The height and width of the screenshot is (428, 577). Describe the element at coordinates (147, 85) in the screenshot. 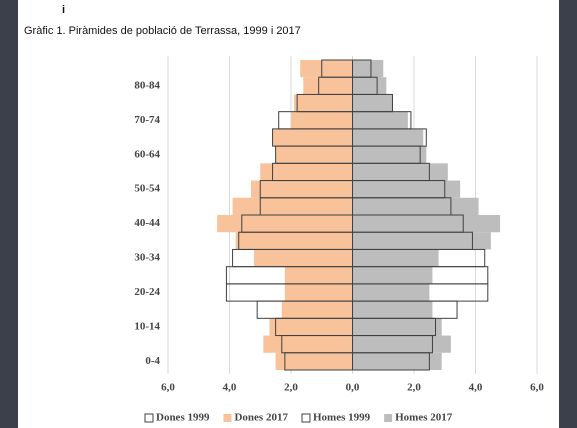

I see `y-tick-label: 80-84` at that location.